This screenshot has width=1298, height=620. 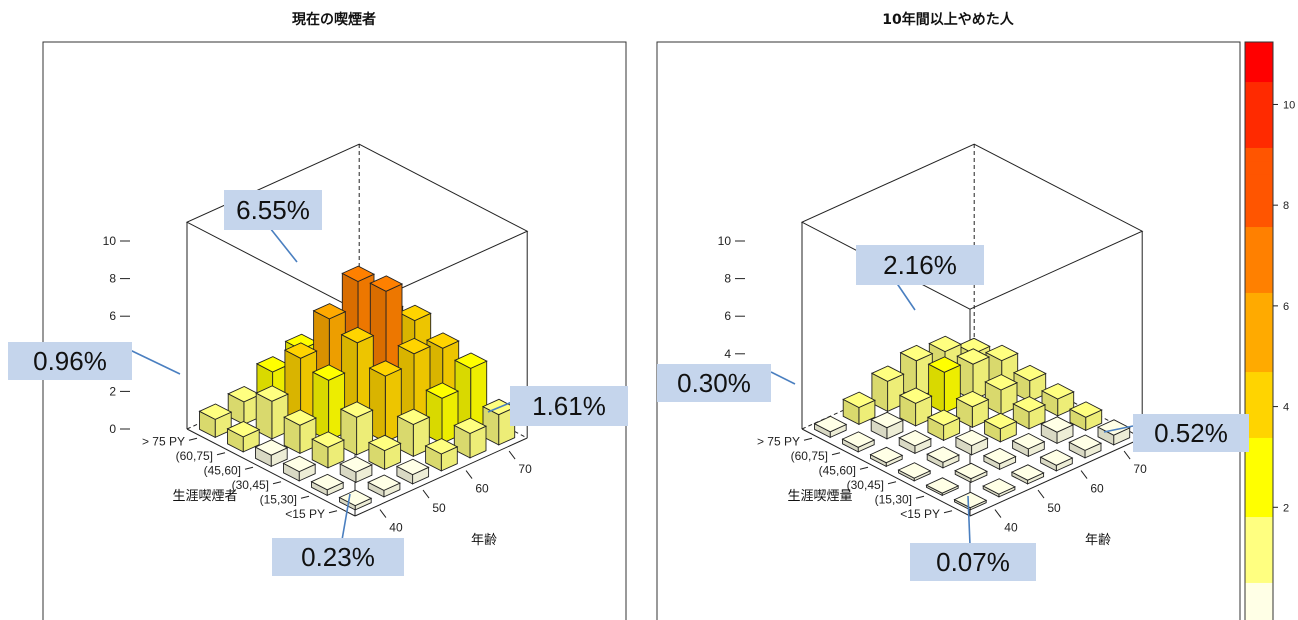 What do you see at coordinates (70, 361) in the screenshot?
I see `callout-label: 0.96%` at bounding box center [70, 361].